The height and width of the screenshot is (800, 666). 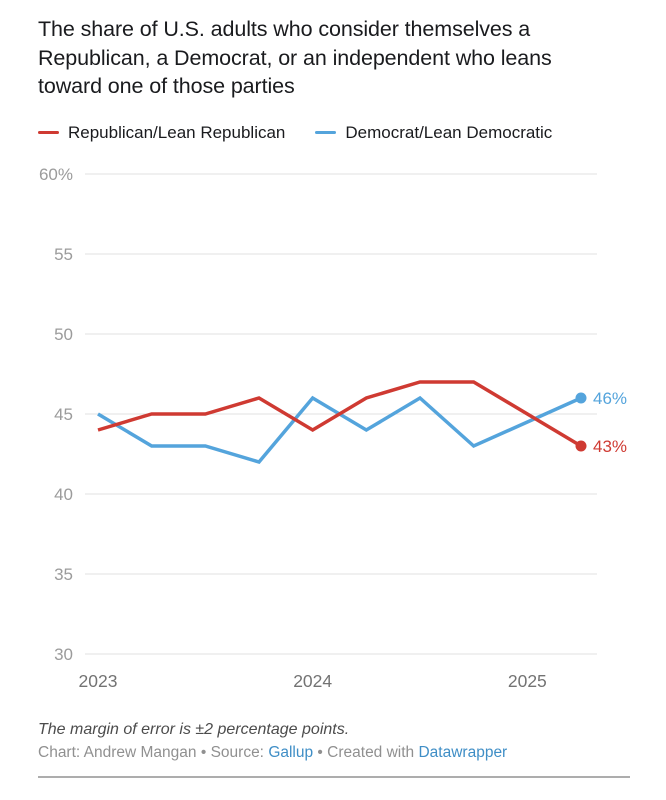 I want to click on y-tick-label: 45, so click(x=63, y=414).